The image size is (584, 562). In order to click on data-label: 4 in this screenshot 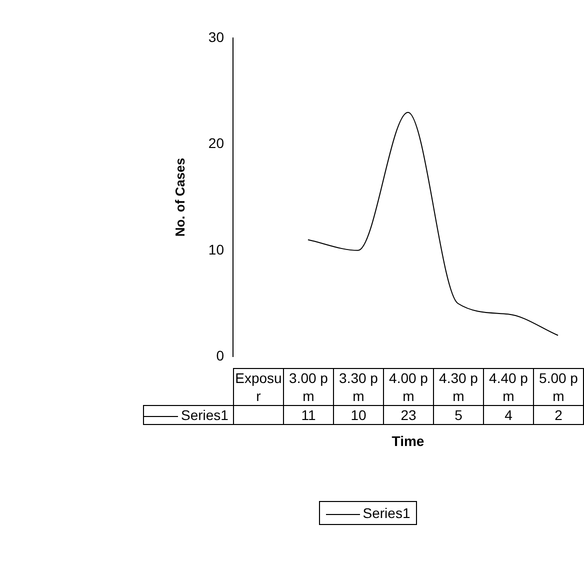, I will do `click(509, 415)`.